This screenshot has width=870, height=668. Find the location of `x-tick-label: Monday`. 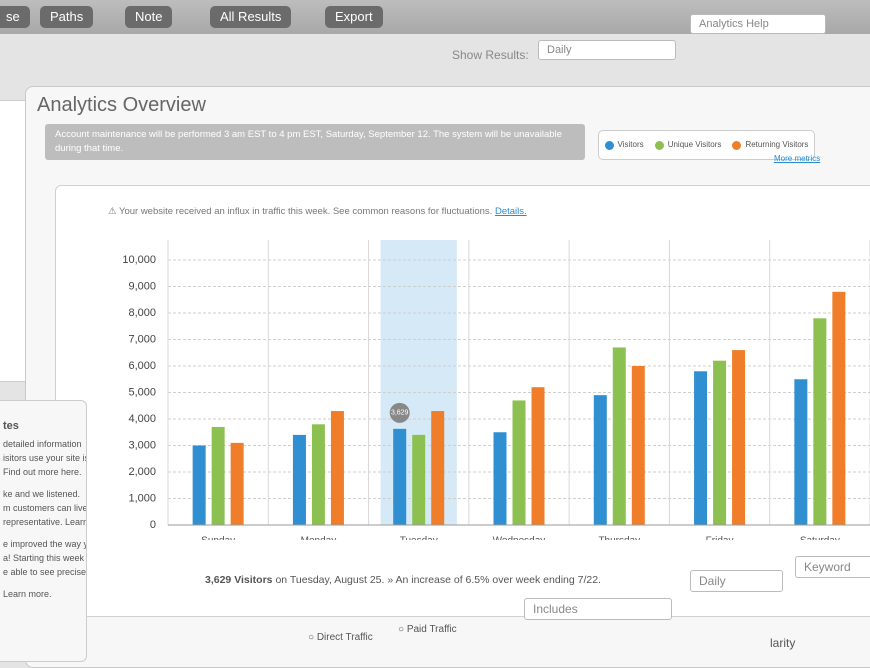

x-tick-label: Monday is located at coordinates (319, 538).